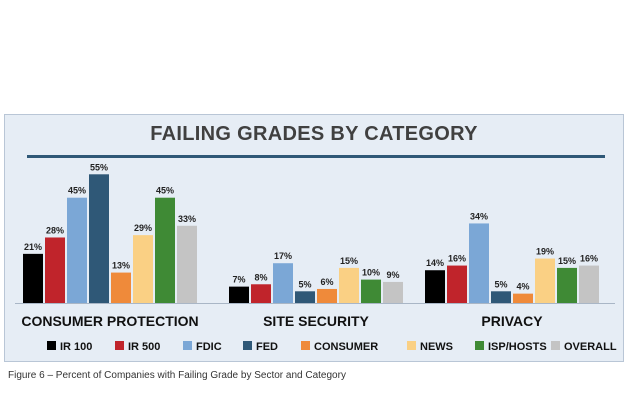 The image size is (640, 400). What do you see at coordinates (545, 252) in the screenshot?
I see `data-label: 19%` at bounding box center [545, 252].